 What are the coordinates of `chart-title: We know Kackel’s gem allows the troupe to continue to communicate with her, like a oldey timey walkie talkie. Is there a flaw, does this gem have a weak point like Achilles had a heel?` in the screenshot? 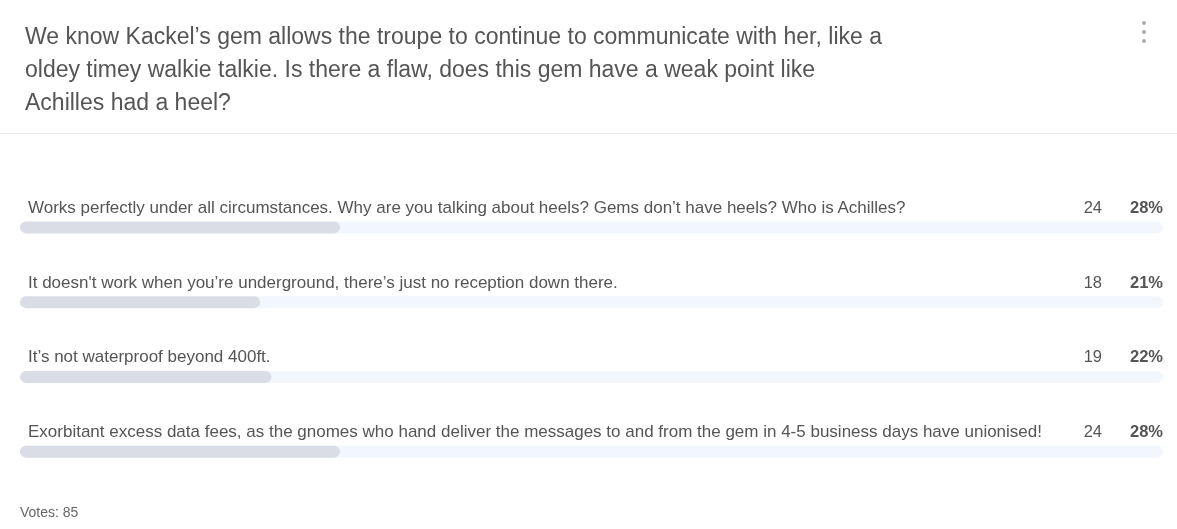 It's located at (457, 68).